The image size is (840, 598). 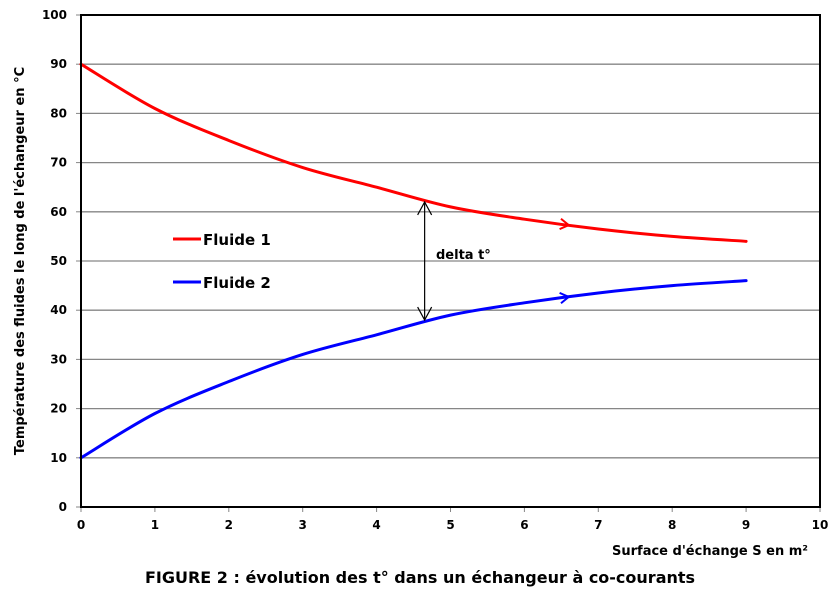 I want to click on x-tick-label: 5, so click(x=450, y=525).